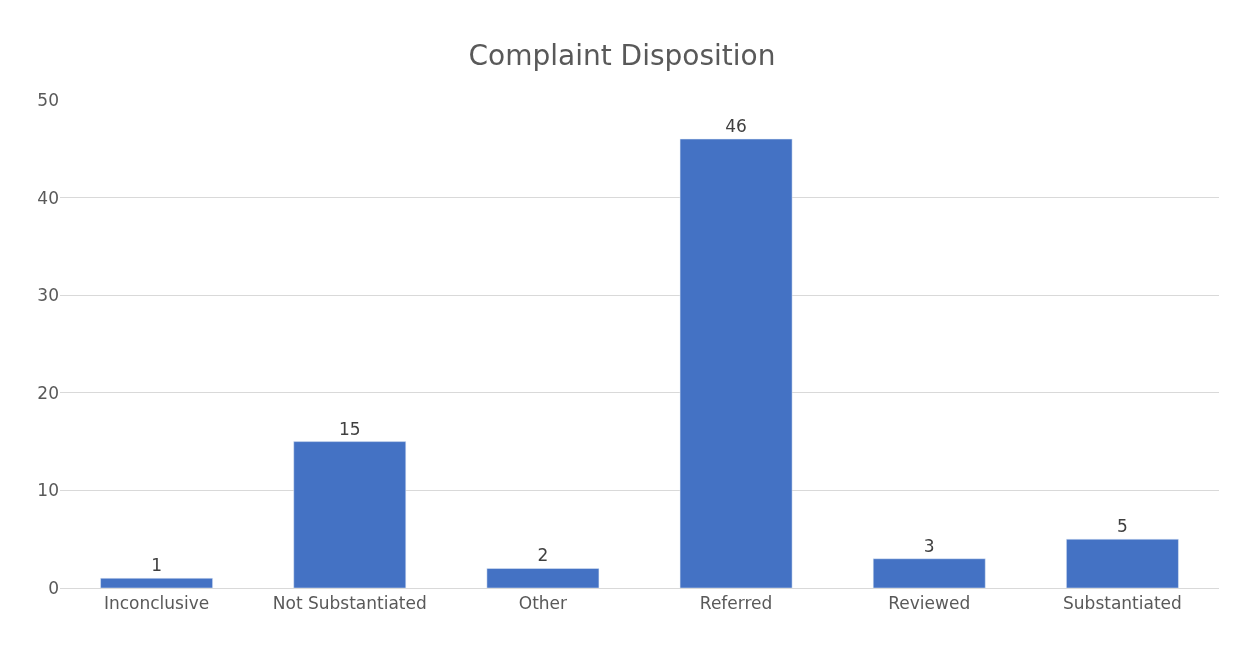 This screenshot has width=1244, height=648. I want to click on data-label: 15, so click(349, 428).